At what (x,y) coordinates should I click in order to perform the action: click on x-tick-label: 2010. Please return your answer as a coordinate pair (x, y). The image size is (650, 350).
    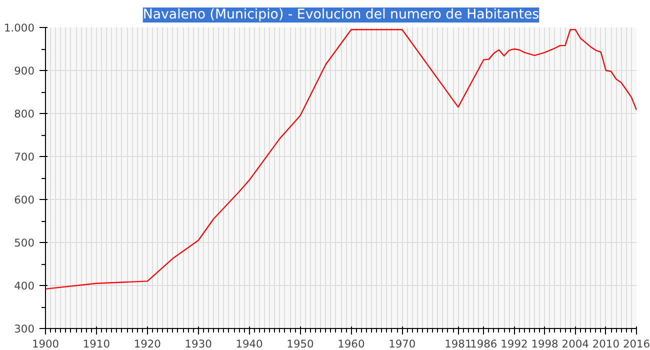
    Looking at the image, I should click on (606, 344).